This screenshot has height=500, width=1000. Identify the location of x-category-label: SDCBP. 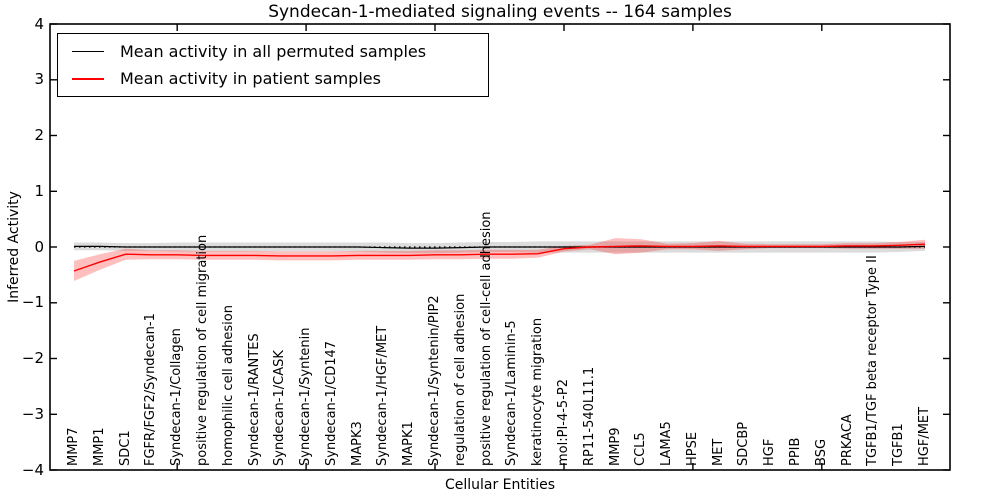
(744, 443).